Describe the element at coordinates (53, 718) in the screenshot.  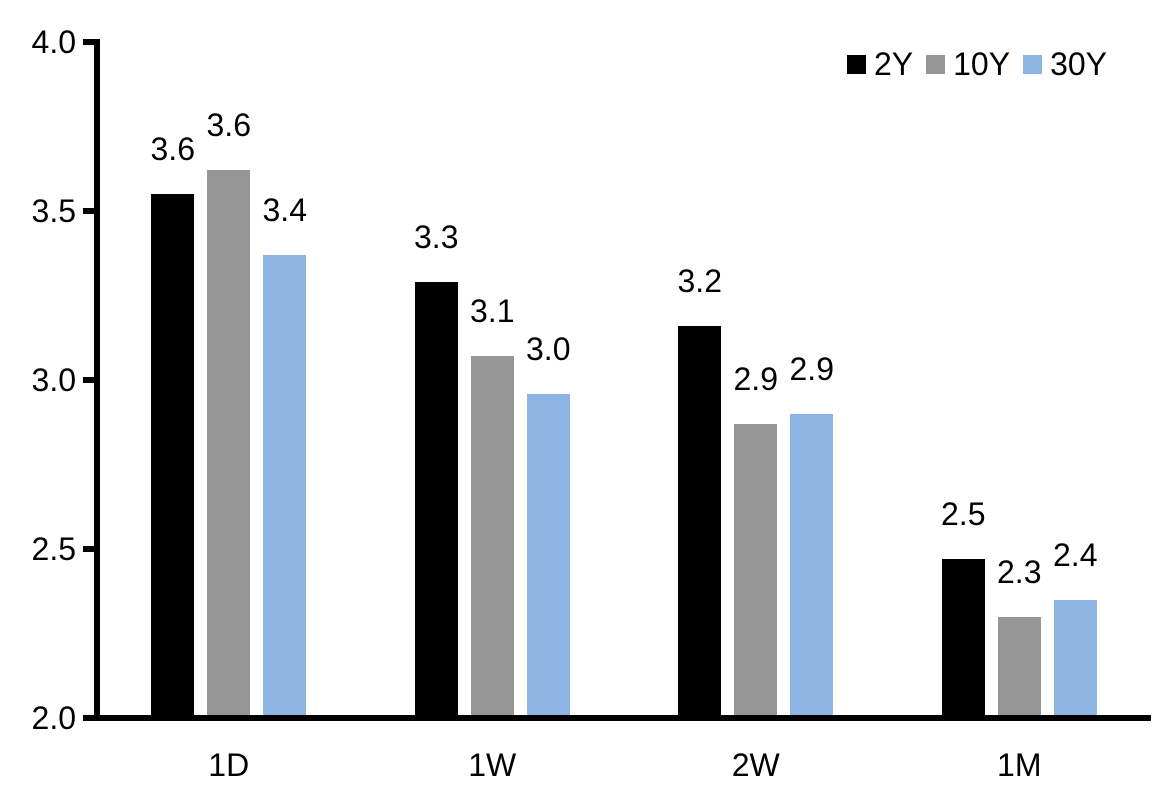
I see `y-tick-label: 2.0` at that location.